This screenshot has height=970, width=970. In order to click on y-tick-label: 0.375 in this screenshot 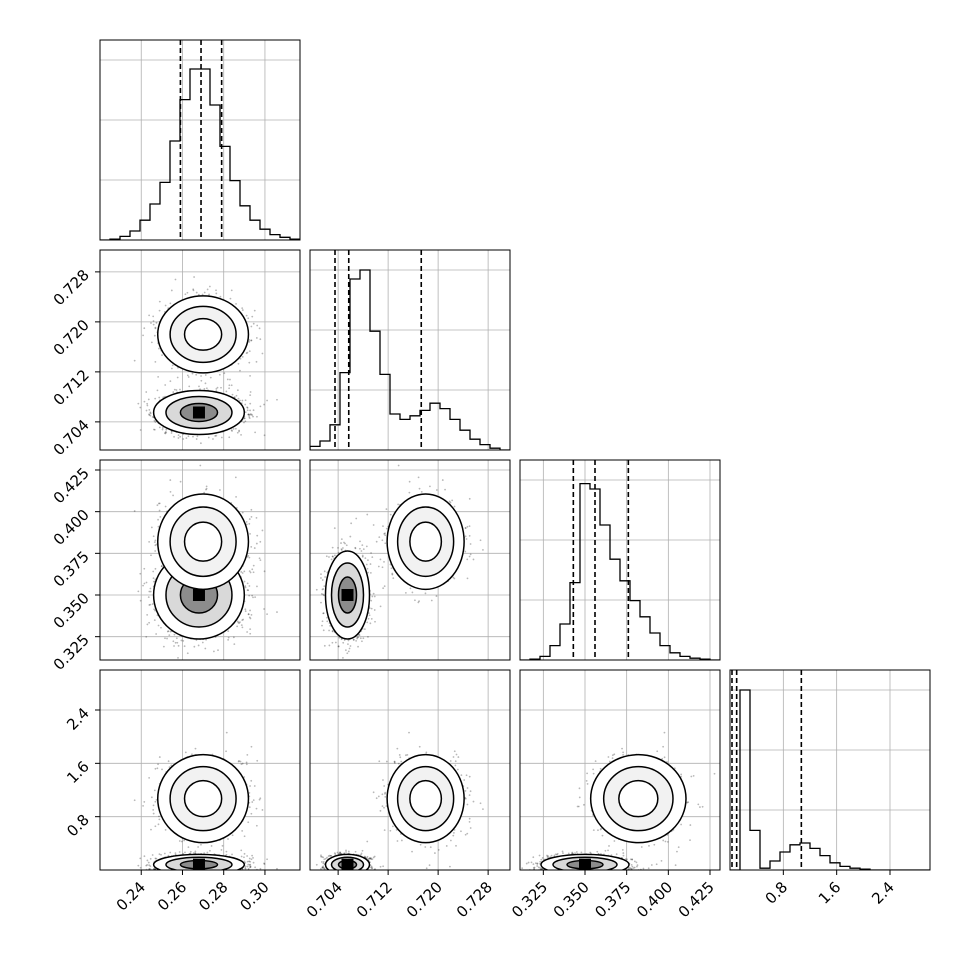, I will do `click(71, 568)`.